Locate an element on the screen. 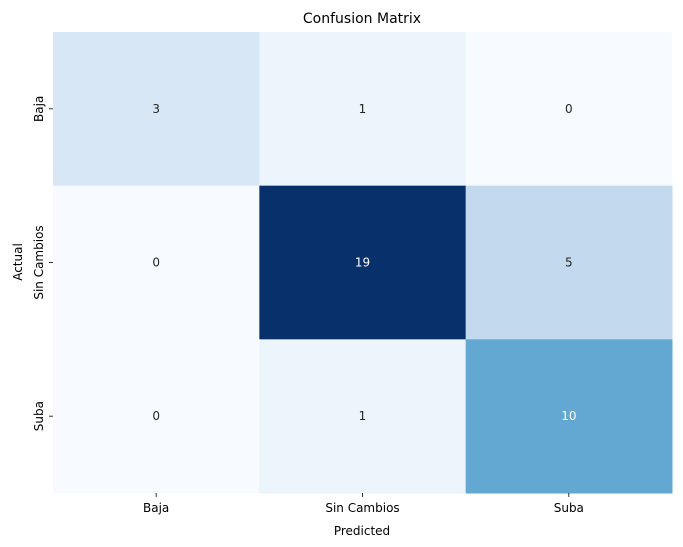 This screenshot has height=547, width=683. x-tick-label: Baja is located at coordinates (156, 508).